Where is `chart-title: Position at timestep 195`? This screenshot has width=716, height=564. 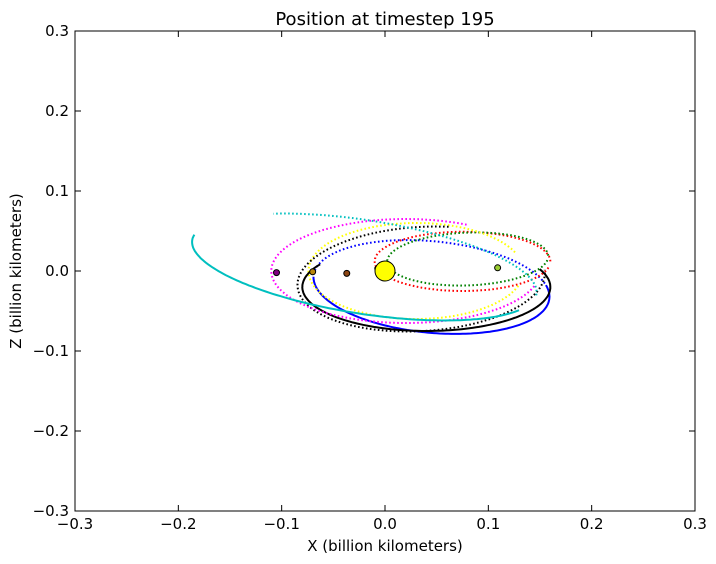 chart-title: Position at timestep 195 is located at coordinates (384, 19).